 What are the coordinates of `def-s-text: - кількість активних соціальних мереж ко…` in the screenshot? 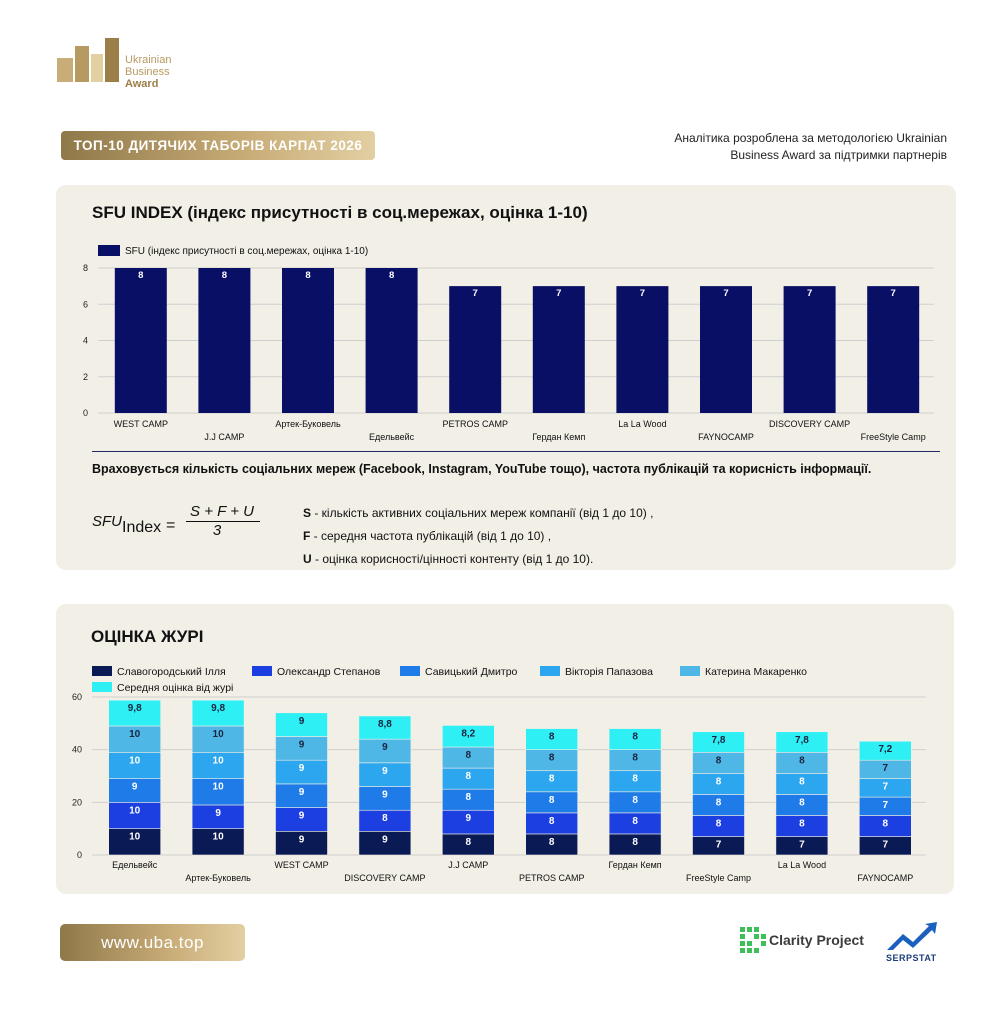 It's located at (482, 513).